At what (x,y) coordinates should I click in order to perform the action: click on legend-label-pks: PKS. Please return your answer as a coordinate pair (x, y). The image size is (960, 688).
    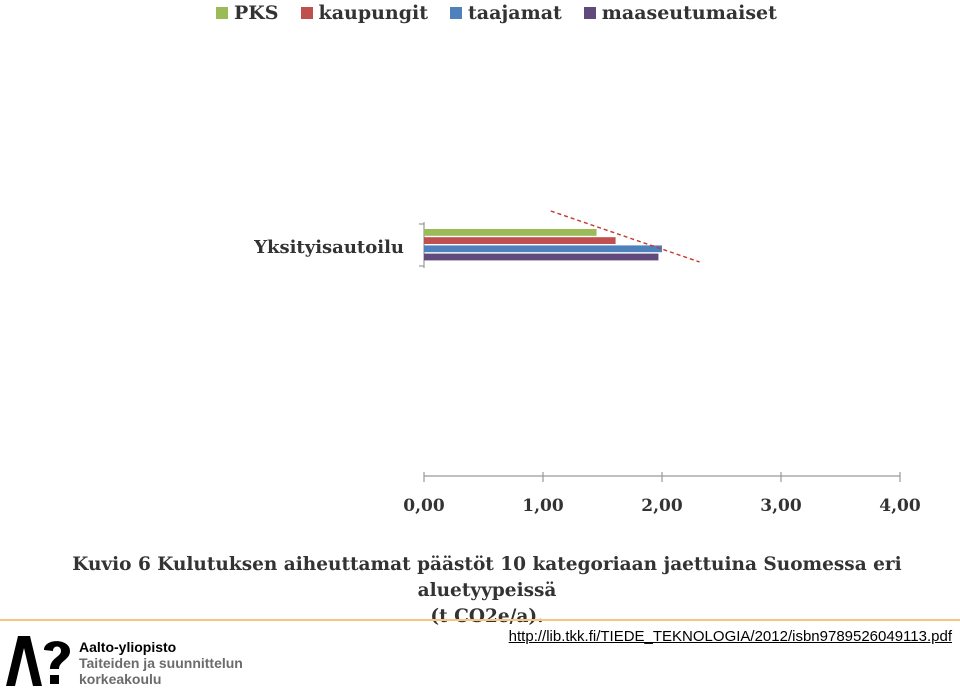
    Looking at the image, I should click on (256, 13).